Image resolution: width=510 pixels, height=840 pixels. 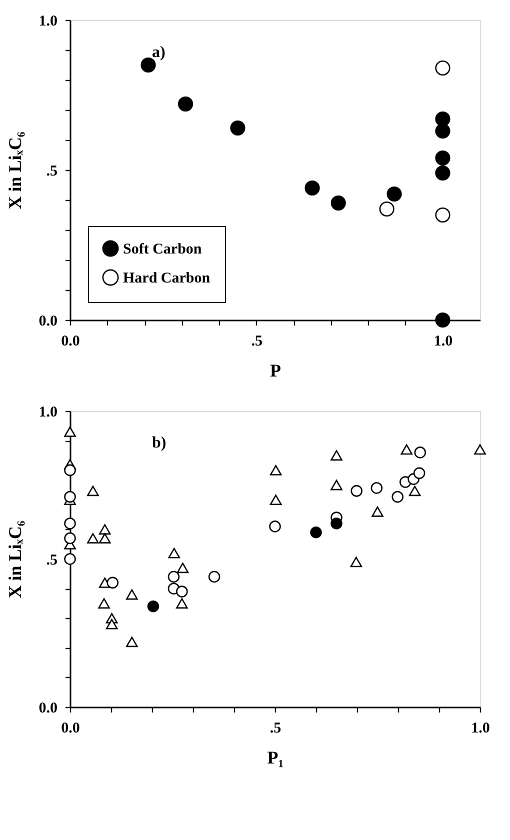 I want to click on x-axis-title: P₁, so click(x=275, y=758).